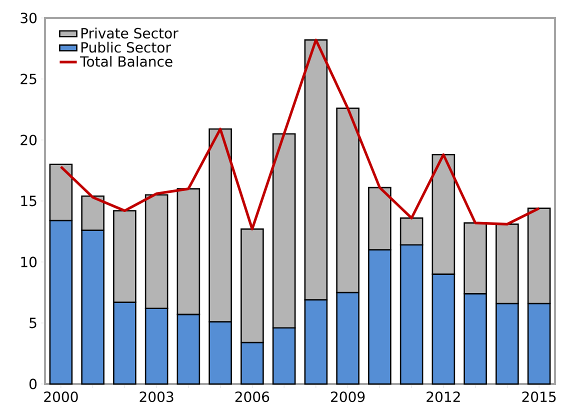  I want to click on y-tick-label: 5, so click(33, 323).